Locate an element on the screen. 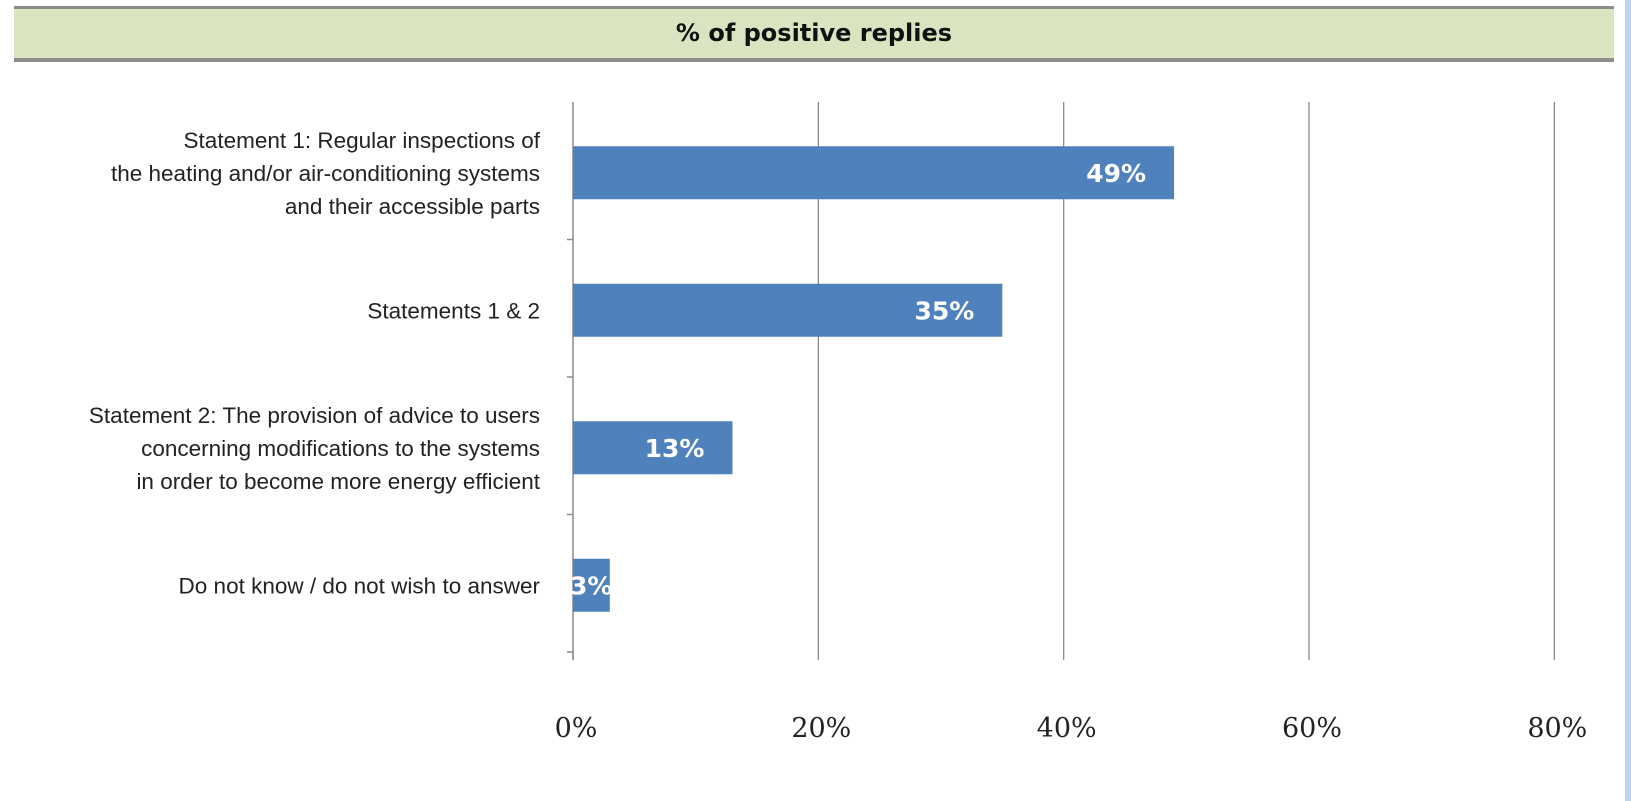  category-label-1-line-3: and their accessible parts is located at coordinates (412, 206).